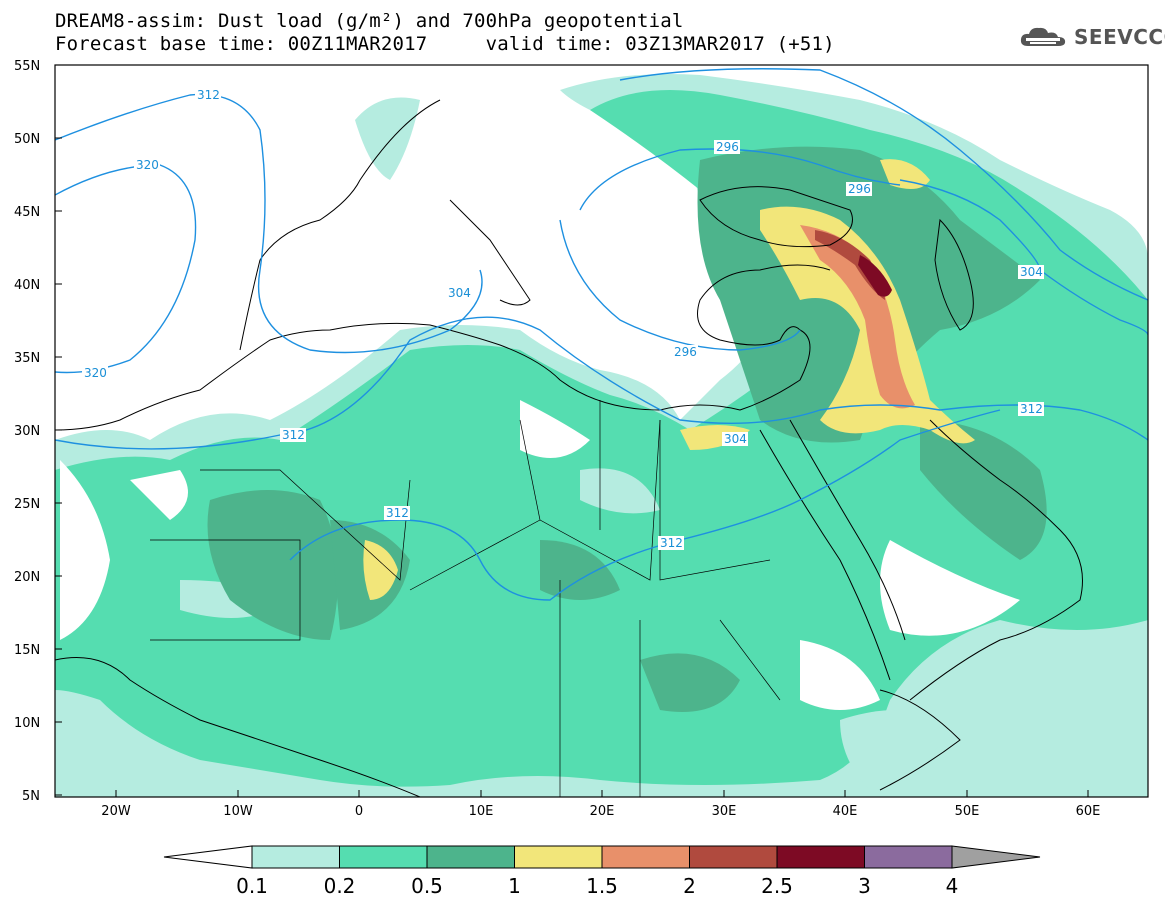 This screenshot has height=907, width=1165. I want to click on lon-label: 50E, so click(967, 811).